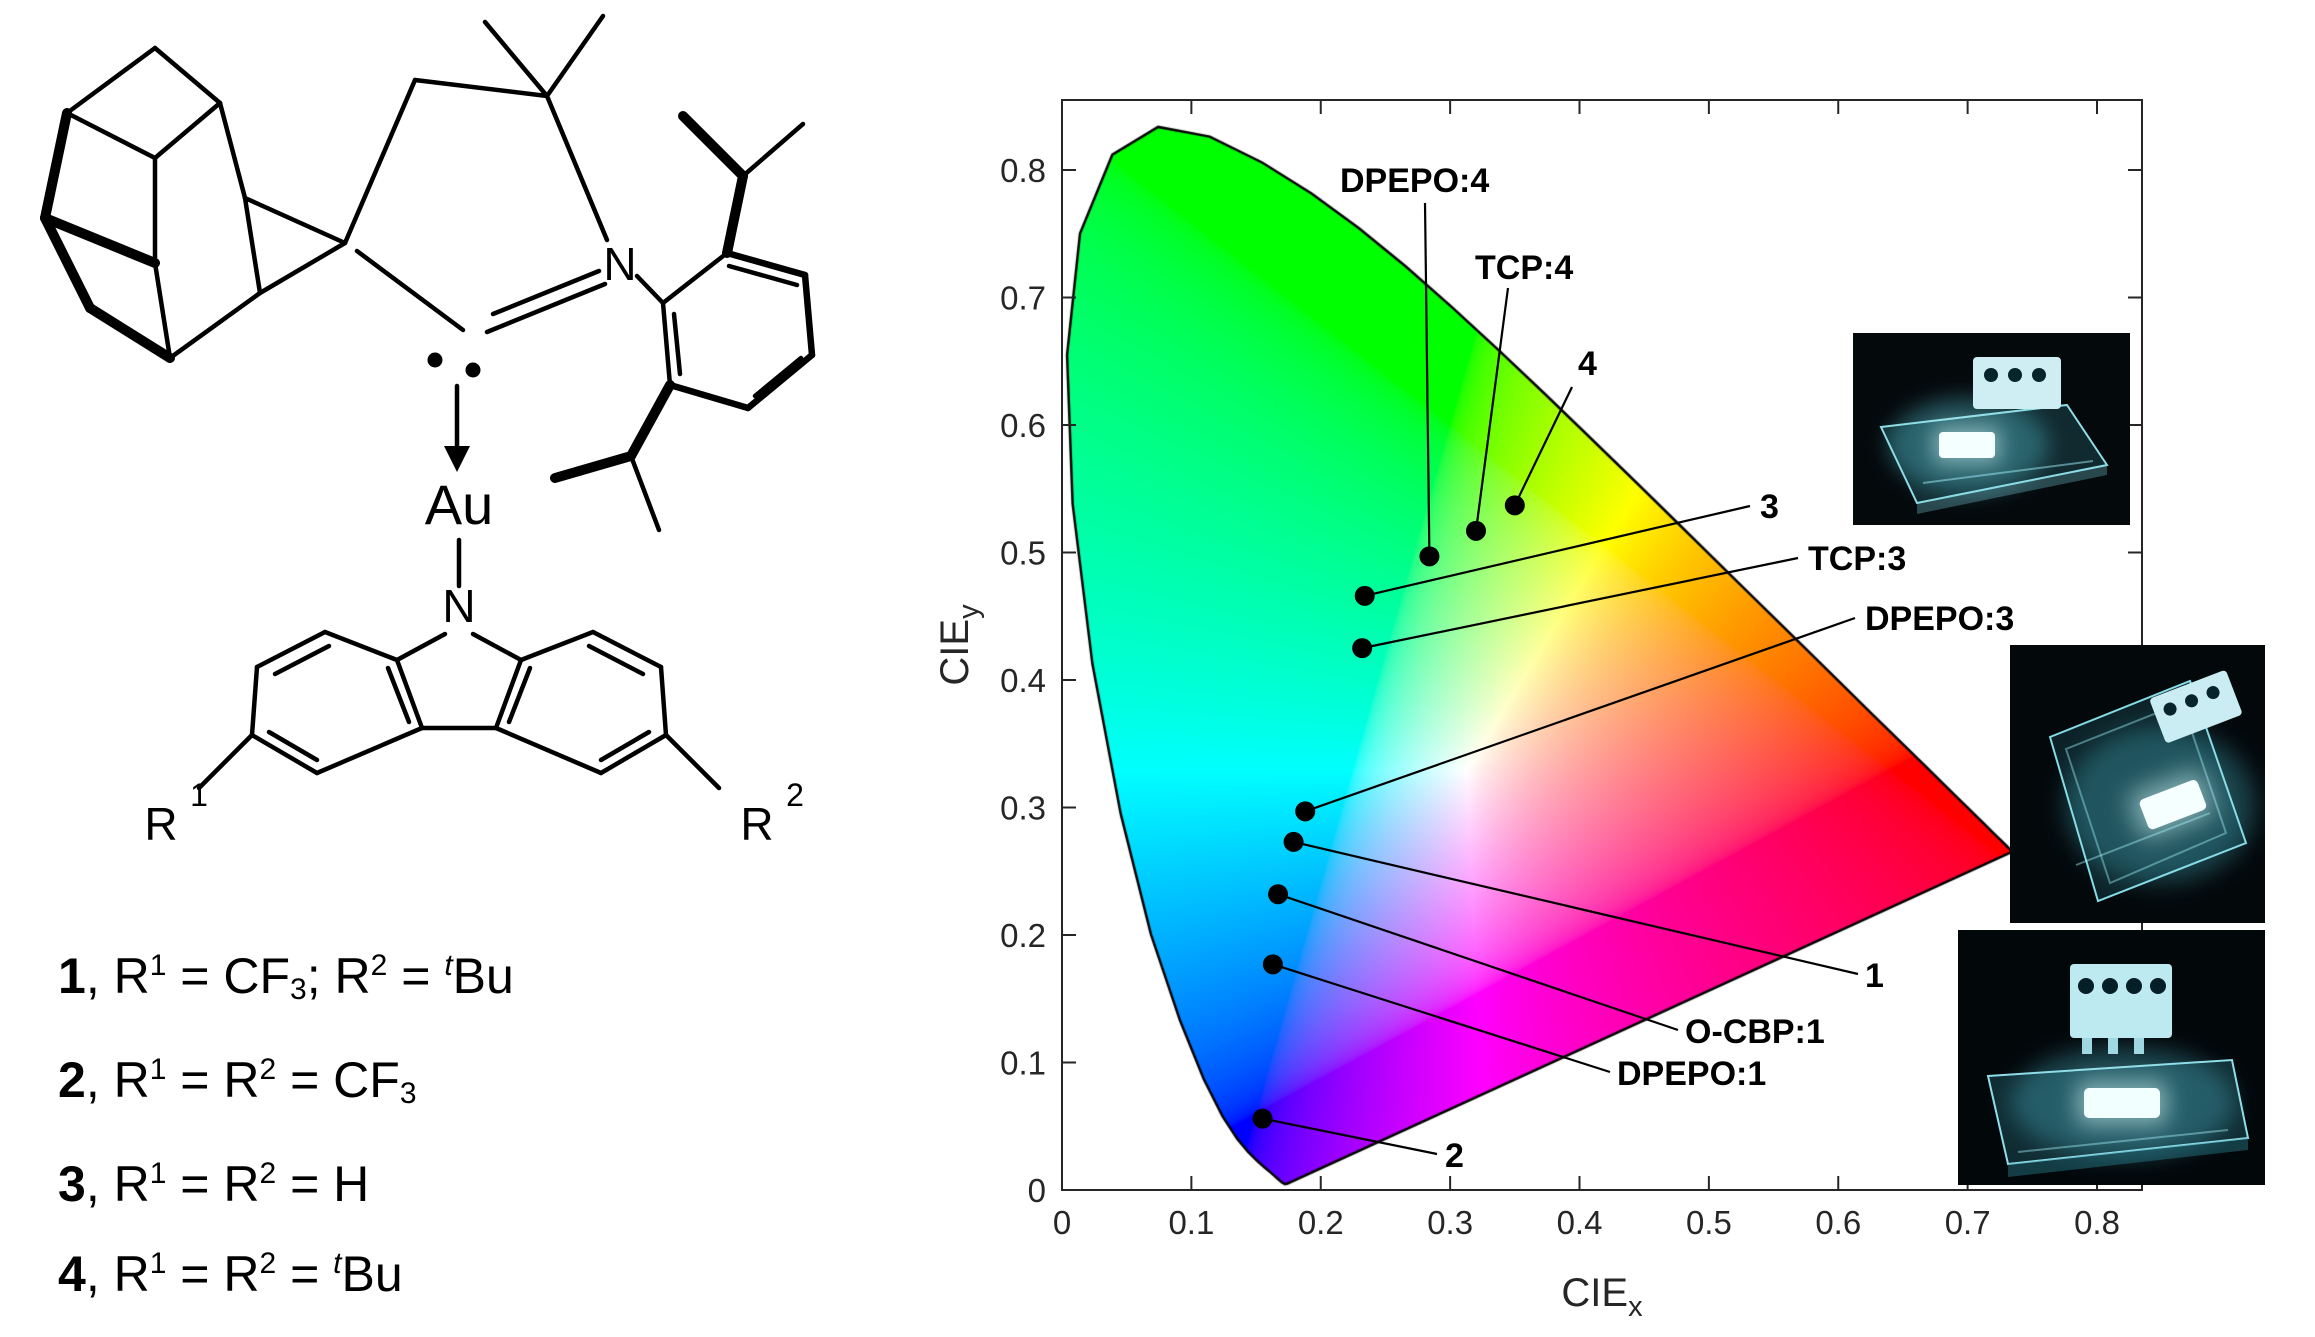 The width and height of the screenshot is (2315, 1337). Describe the element at coordinates (683, 322) in the screenshot. I see `dipp-group` at that location.